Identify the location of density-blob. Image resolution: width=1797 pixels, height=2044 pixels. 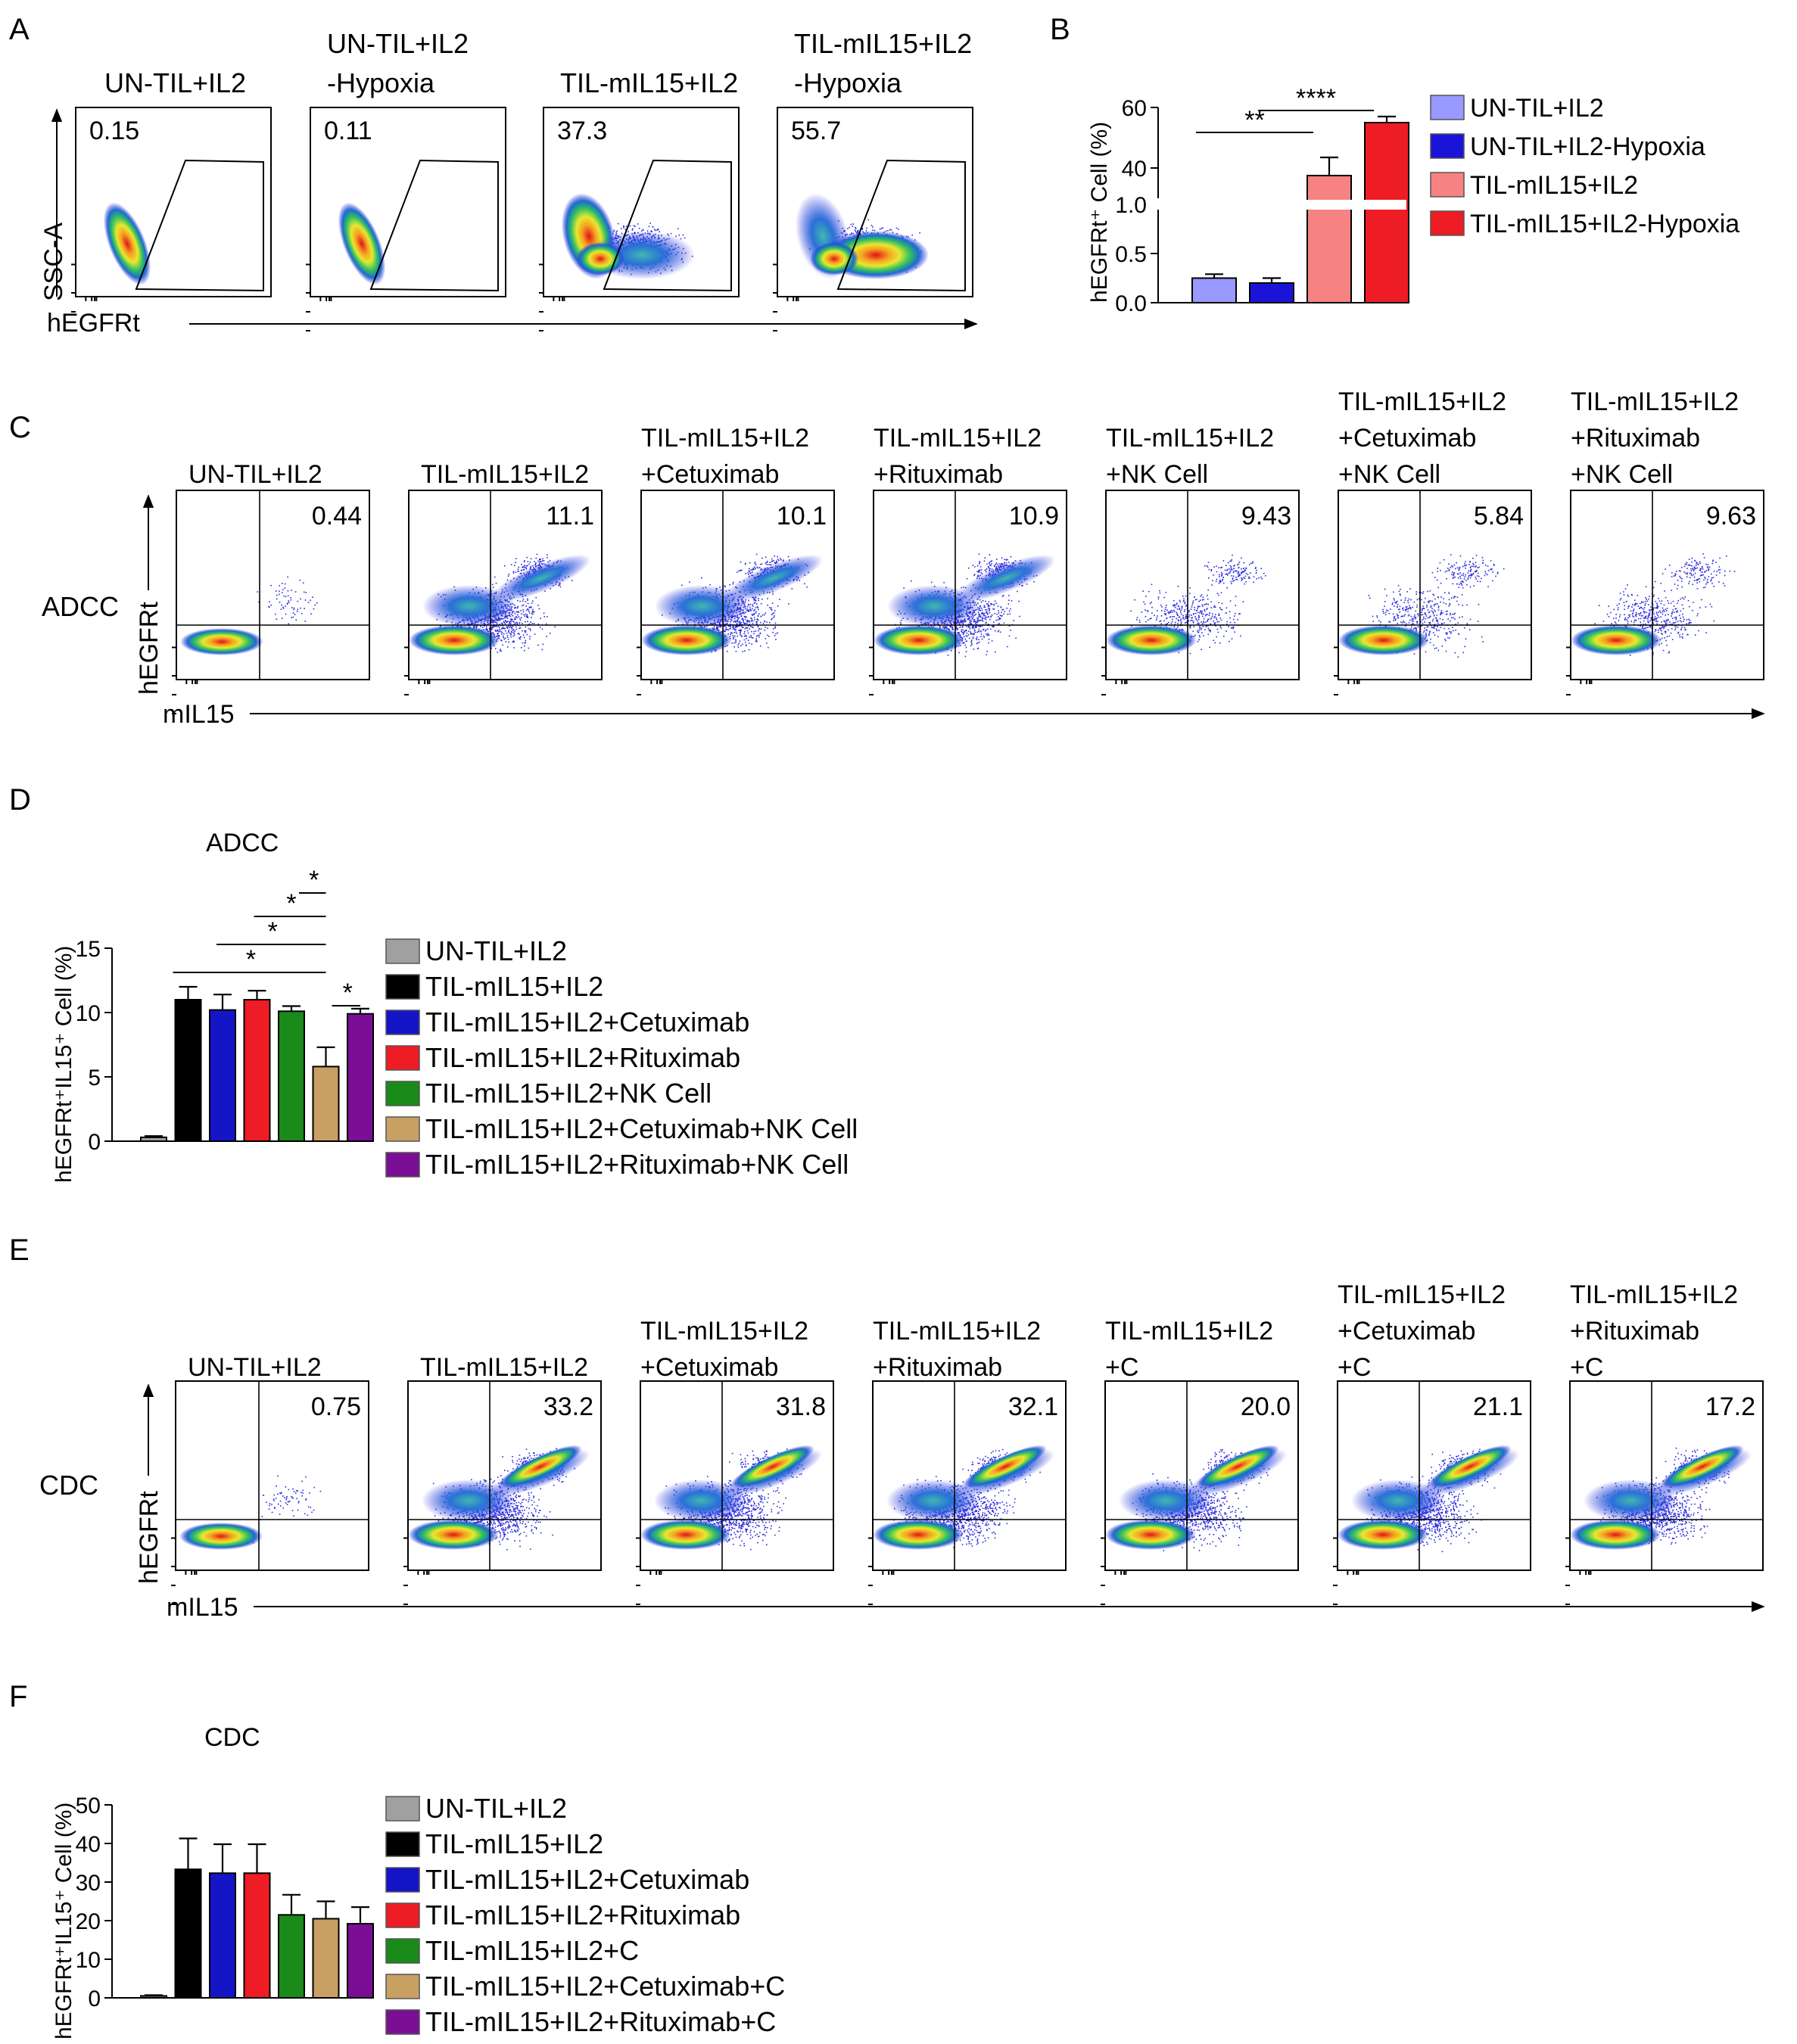
(834, 258).